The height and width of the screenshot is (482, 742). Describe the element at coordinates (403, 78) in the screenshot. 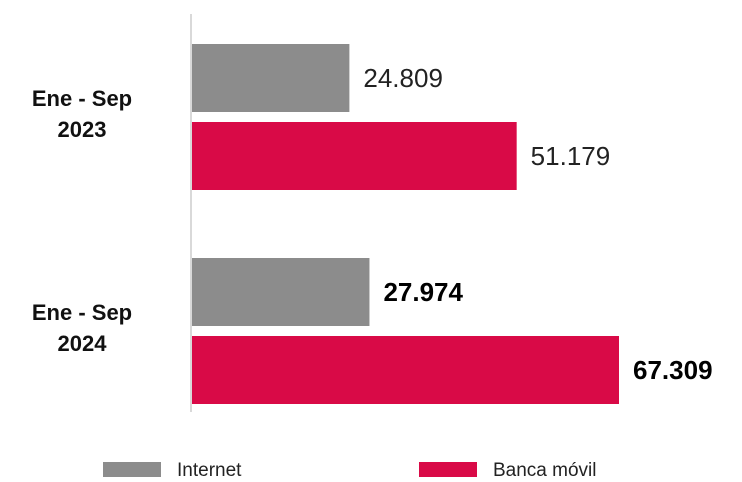

I see `value-label-internet-1: 24.809` at that location.